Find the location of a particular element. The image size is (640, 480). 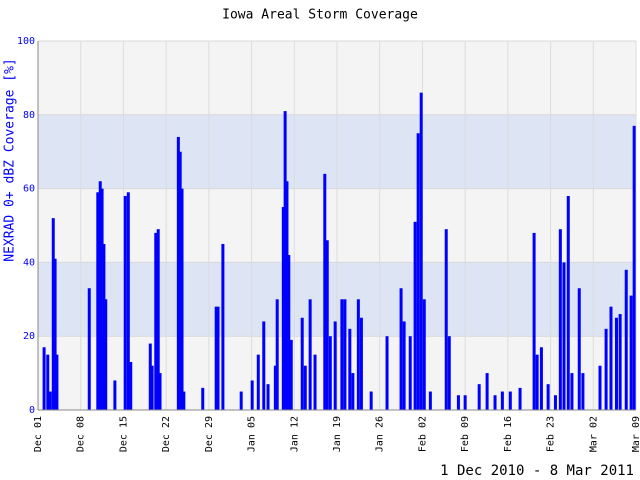

x-tick-label: Jan 12 is located at coordinates (294, 434).